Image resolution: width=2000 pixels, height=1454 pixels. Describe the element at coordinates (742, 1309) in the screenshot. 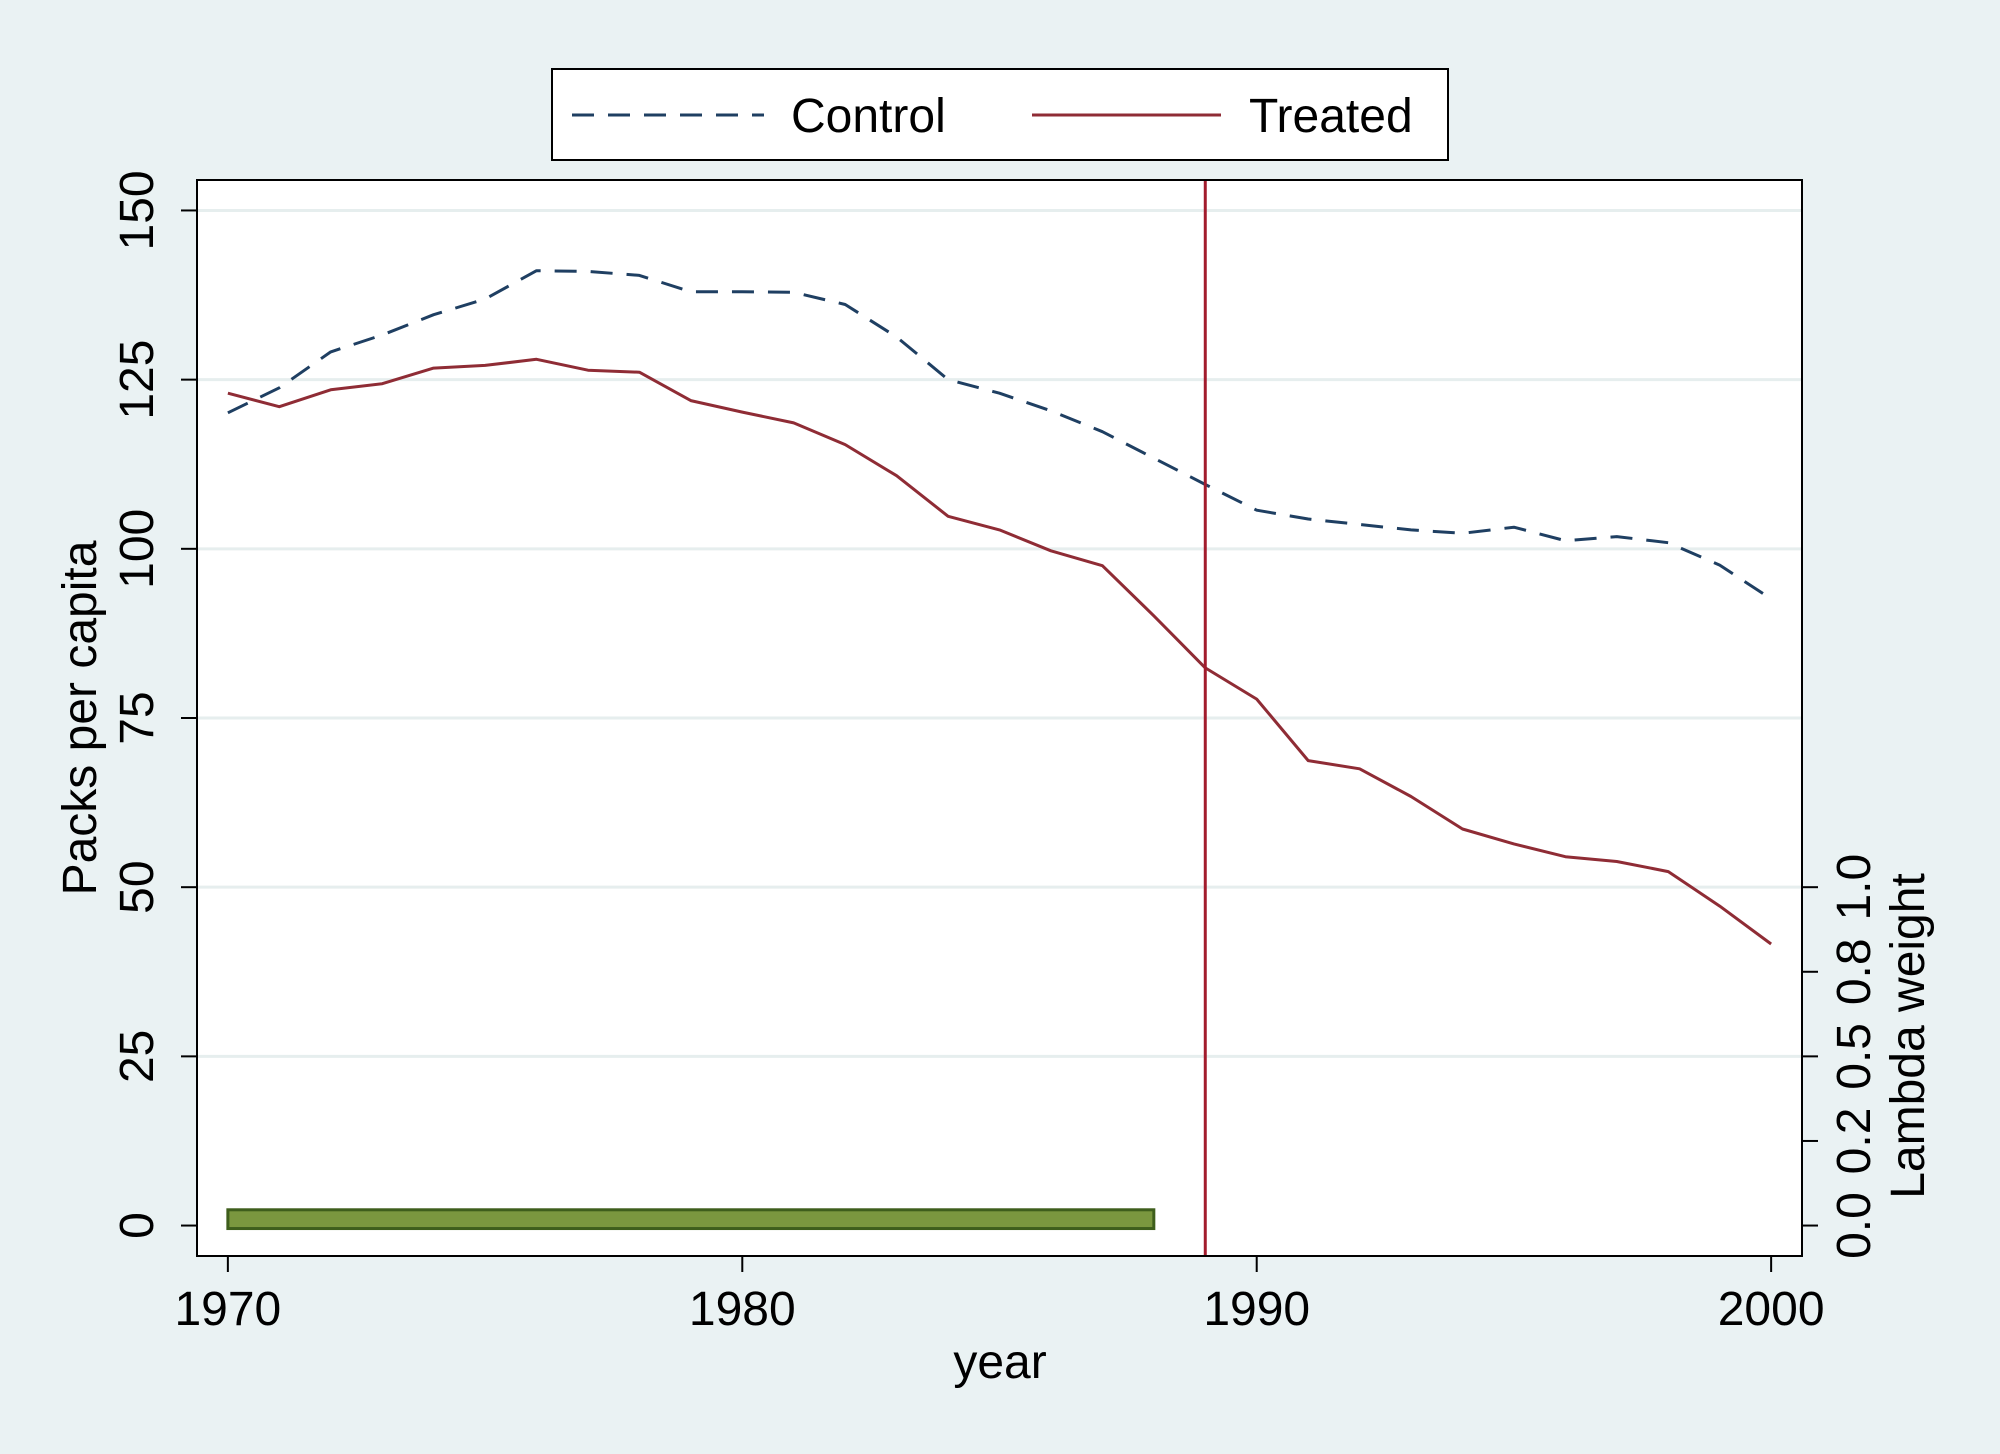

I see `x-tick-label-1980: 1980` at that location.